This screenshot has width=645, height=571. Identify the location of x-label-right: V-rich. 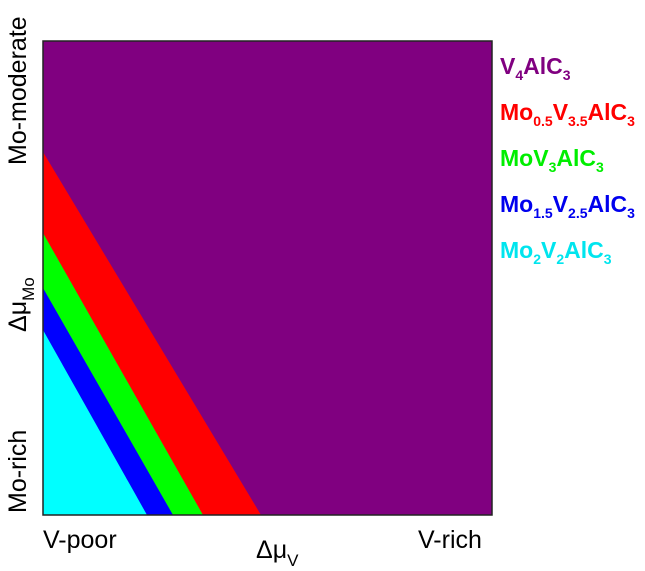
(450, 540).